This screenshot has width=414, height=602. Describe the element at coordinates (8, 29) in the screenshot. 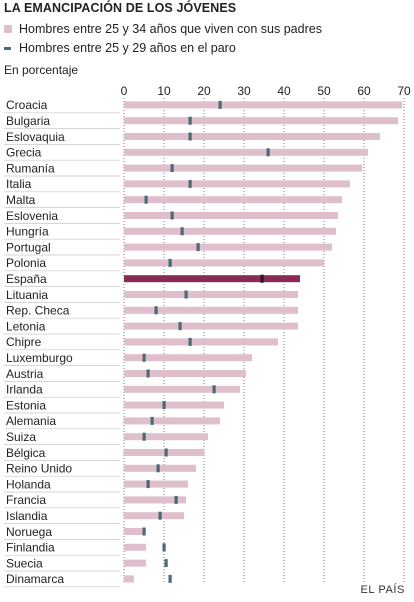

I see `legend-swatch-bars` at that location.